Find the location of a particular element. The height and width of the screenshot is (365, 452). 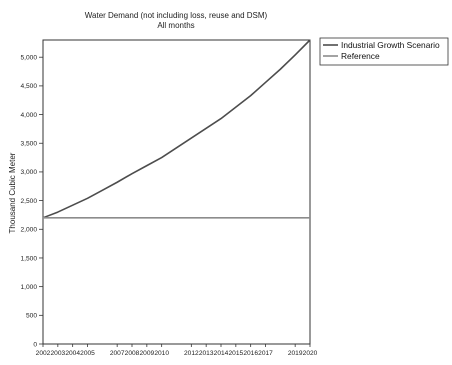

x-tick-label: 2008 is located at coordinates (132, 353).